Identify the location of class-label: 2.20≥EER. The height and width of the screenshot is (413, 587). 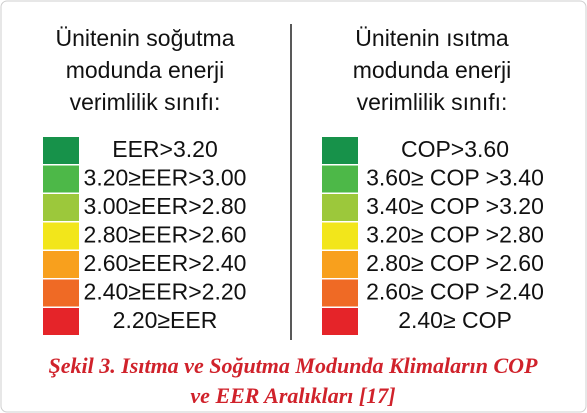
(165, 320).